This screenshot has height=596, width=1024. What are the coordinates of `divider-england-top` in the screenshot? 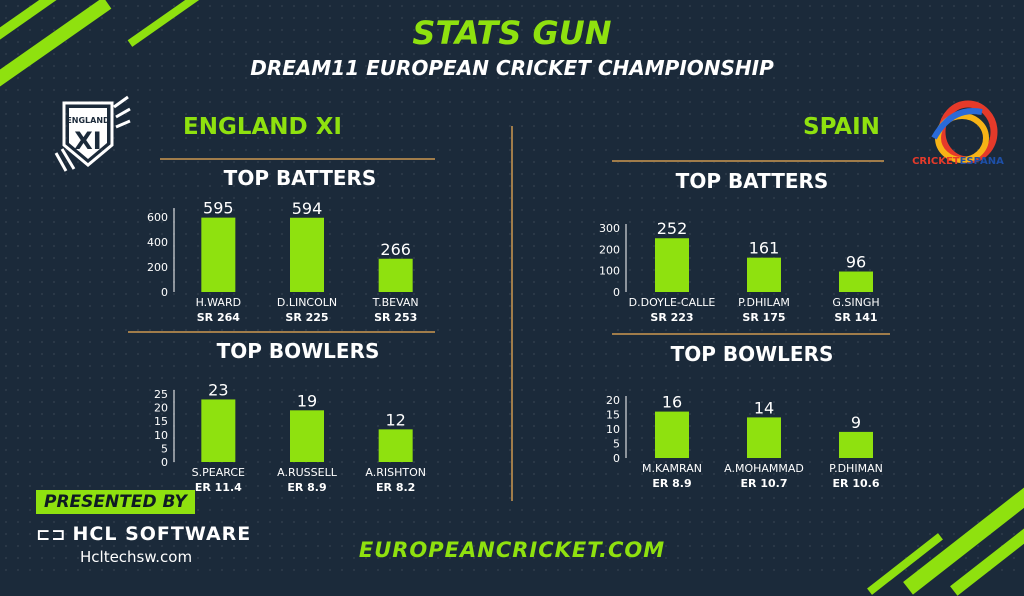 It's located at (297, 159).